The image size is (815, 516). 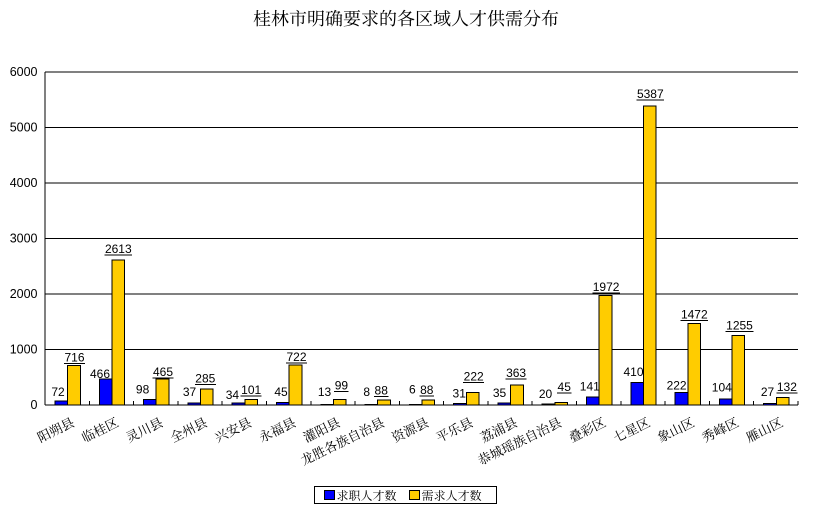 What do you see at coordinates (366, 392) in the screenshot?
I see `svg-text: 8` at bounding box center [366, 392].